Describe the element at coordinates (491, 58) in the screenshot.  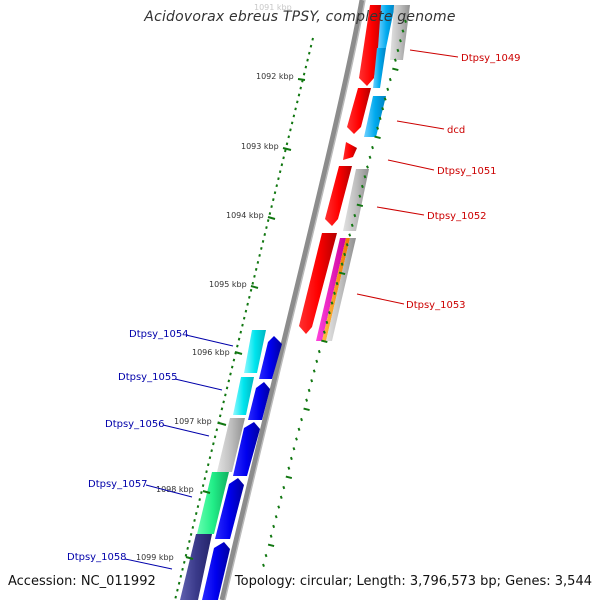
I see `gene-label-dtpsy-1049: Dtpsy_1049` at that location.